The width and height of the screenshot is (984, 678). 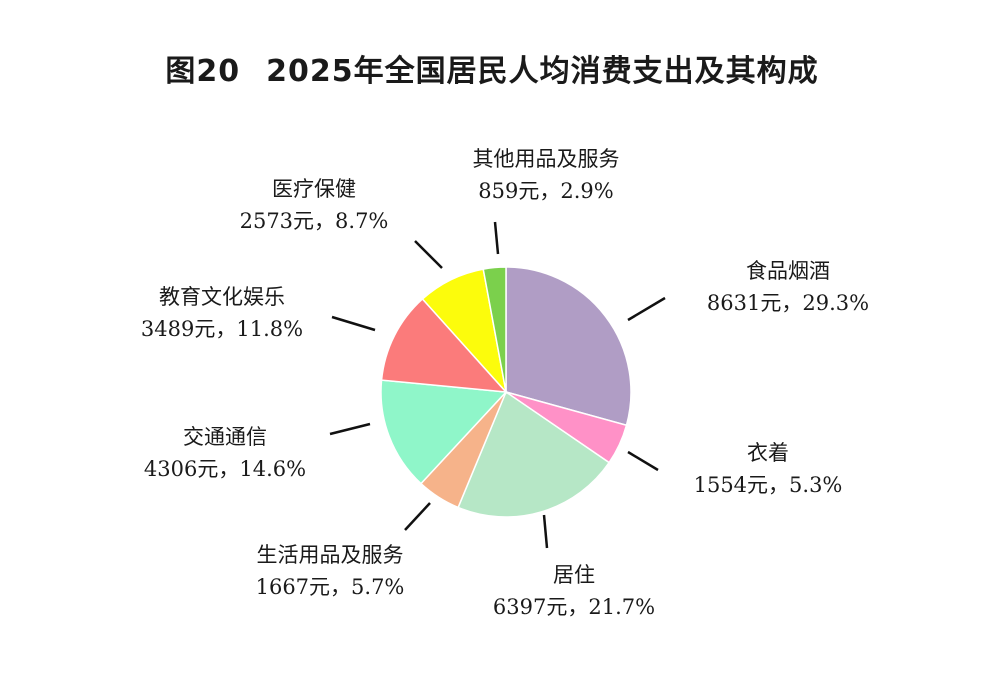 What do you see at coordinates (542, 71) in the screenshot?
I see `title-text: 2025年全国居民人均消费支出及其构成` at bounding box center [542, 71].